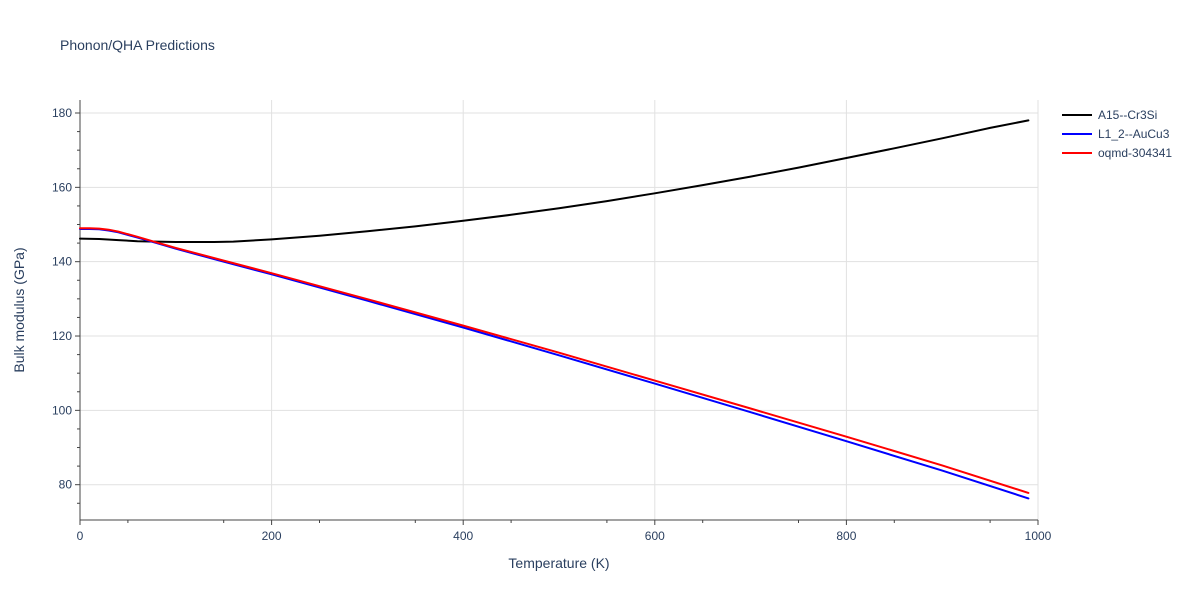 This screenshot has height=605, width=1200. I want to click on x-tick-label: 0, so click(80, 536).